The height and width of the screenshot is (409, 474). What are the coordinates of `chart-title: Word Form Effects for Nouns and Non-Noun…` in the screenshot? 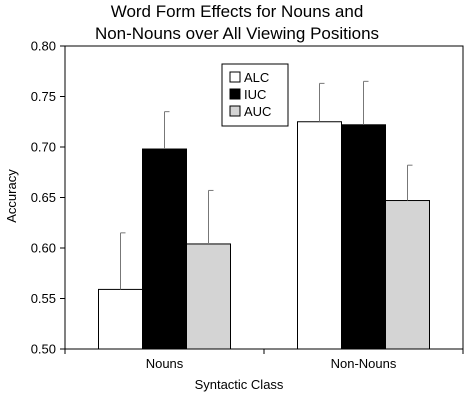 It's located at (237, 22).